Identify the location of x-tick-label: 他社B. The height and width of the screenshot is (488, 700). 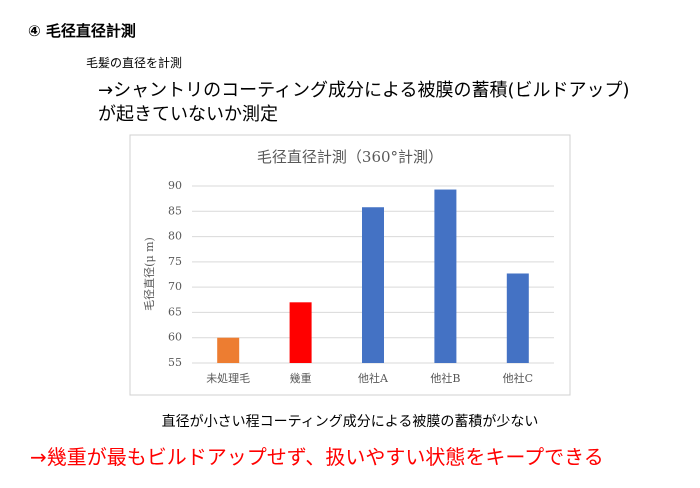
(445, 378).